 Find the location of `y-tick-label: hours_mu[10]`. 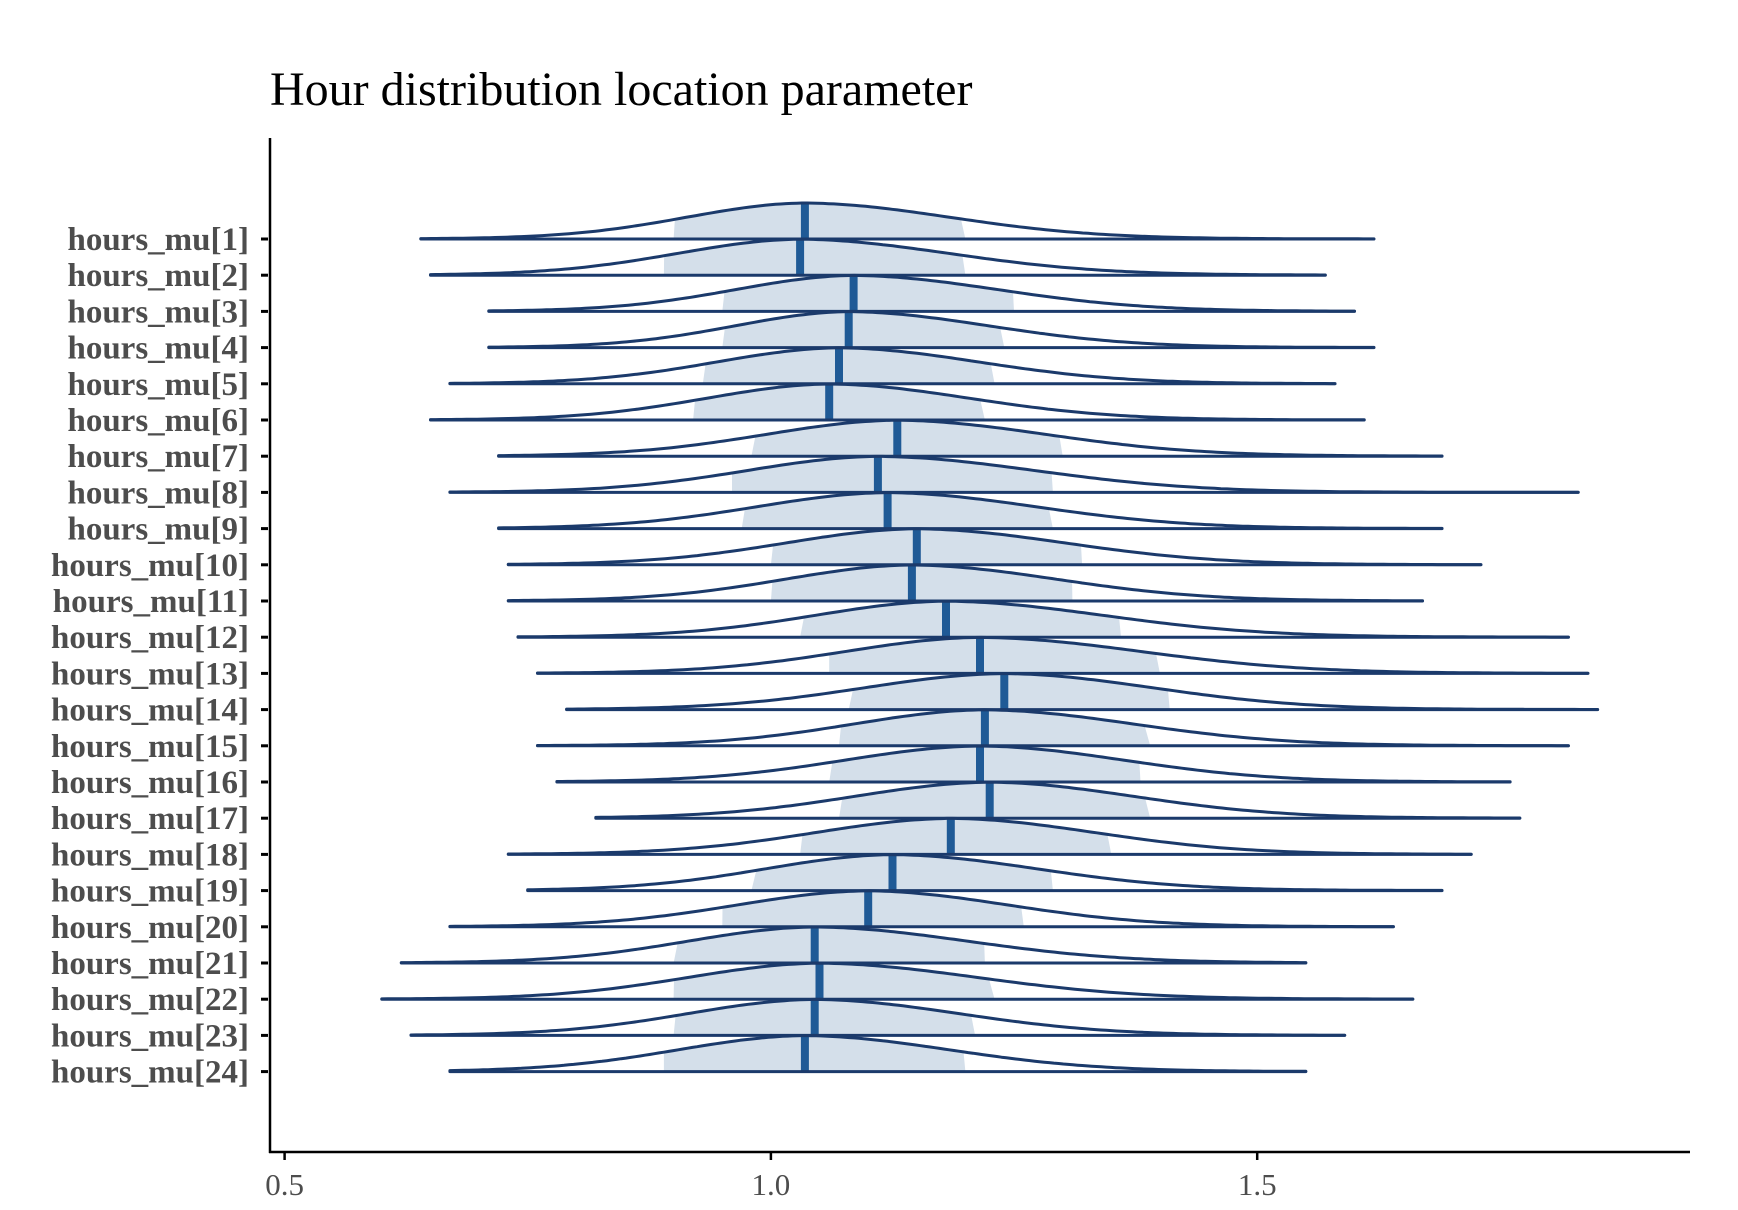

y-tick-label: hours_mu[10] is located at coordinates (150, 566).